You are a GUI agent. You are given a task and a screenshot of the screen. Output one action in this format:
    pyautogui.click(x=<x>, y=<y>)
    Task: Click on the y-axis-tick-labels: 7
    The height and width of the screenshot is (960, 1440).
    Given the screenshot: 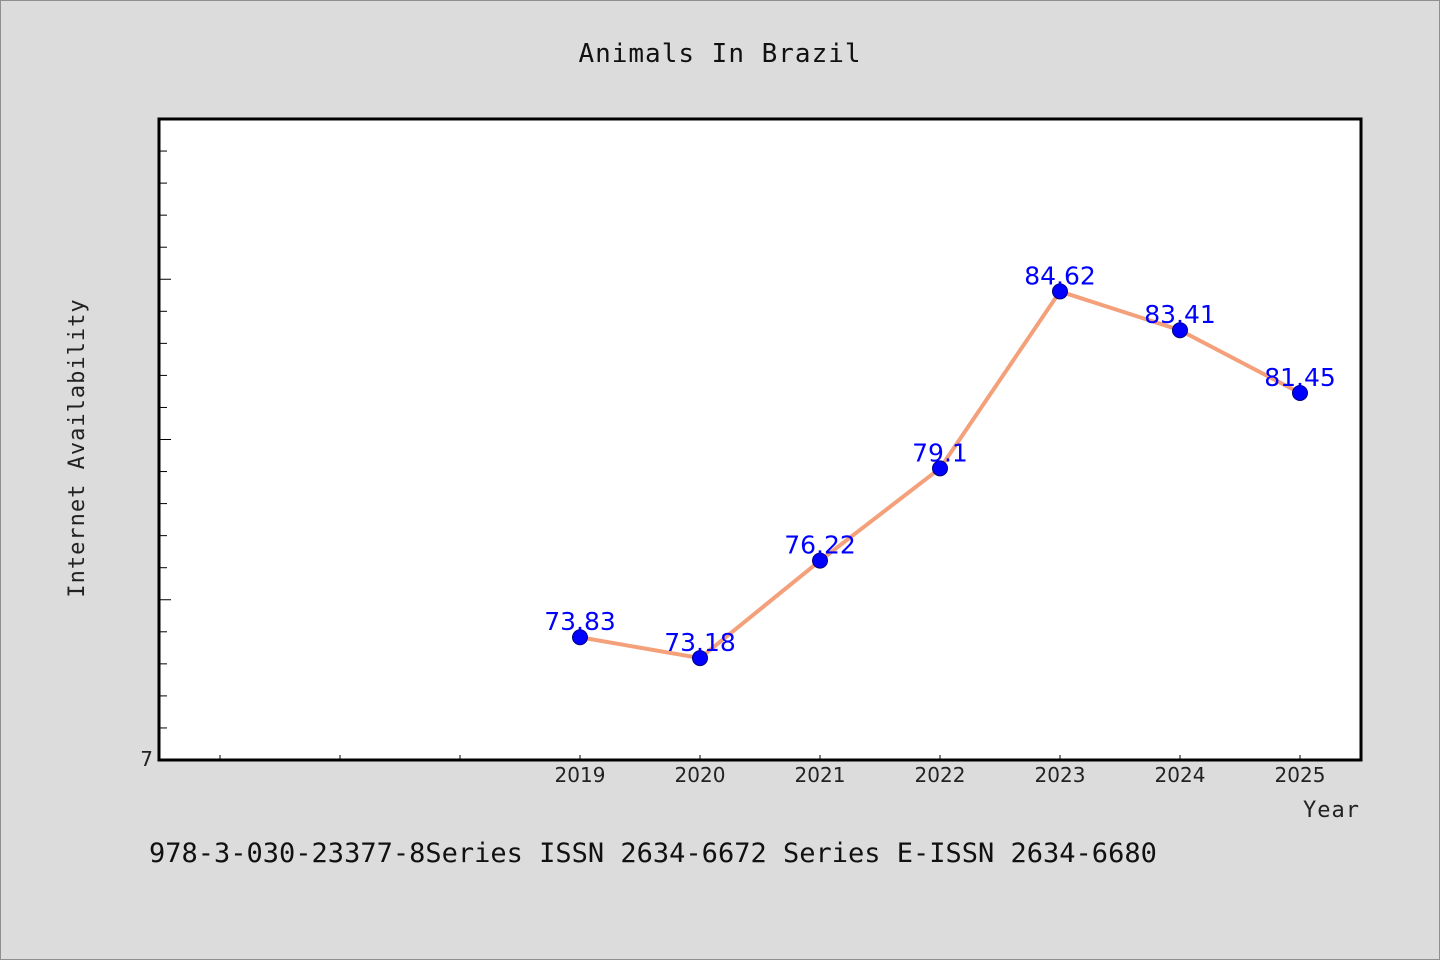 What is the action you would take?
    pyautogui.click(x=146, y=759)
    